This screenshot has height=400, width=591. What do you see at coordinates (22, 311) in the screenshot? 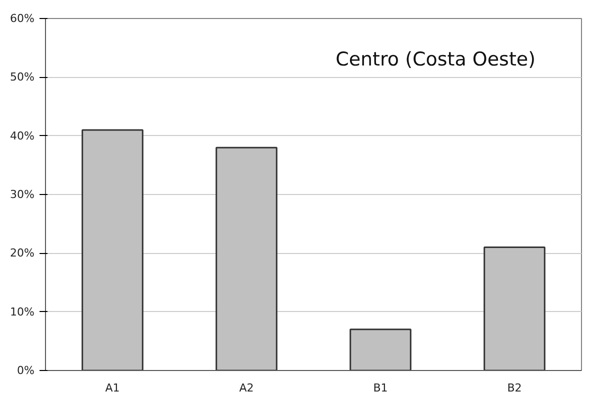
I see `y-tick-label: 10%` at bounding box center [22, 311].